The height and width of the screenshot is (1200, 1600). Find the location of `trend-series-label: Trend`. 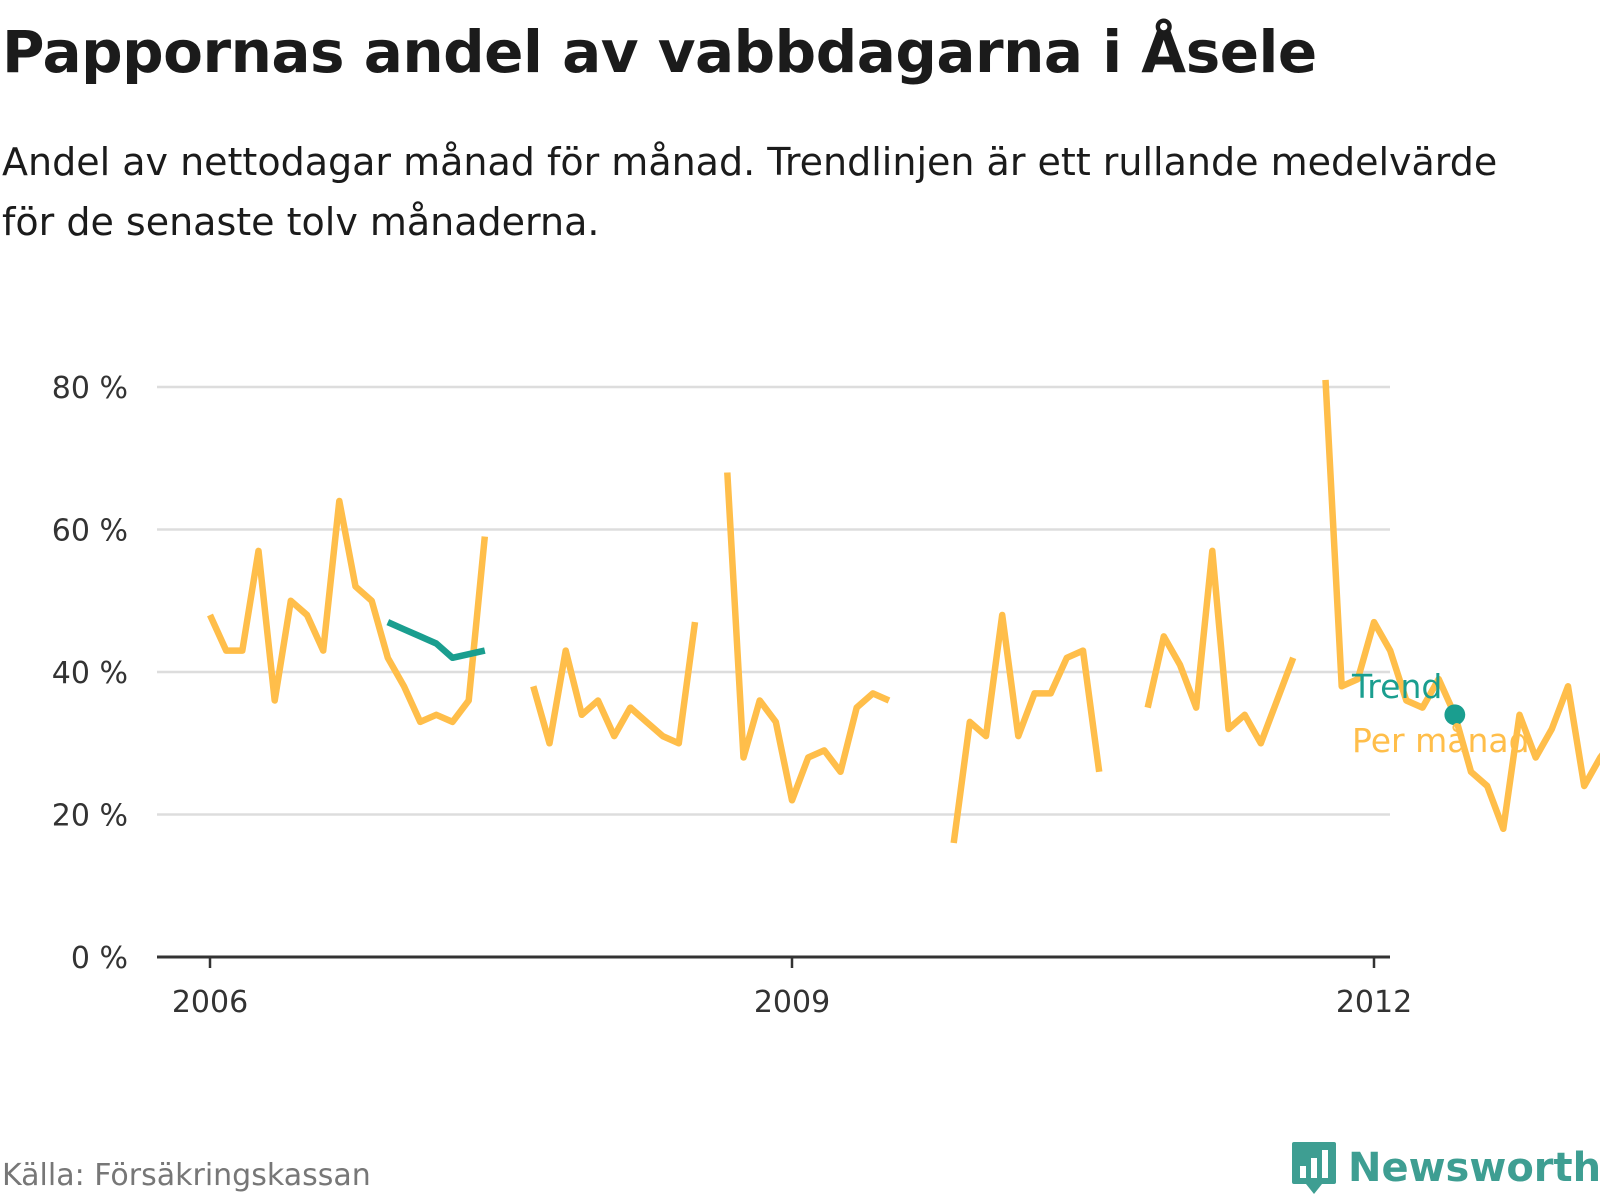

trend-series-label: Trend is located at coordinates (1396, 686).